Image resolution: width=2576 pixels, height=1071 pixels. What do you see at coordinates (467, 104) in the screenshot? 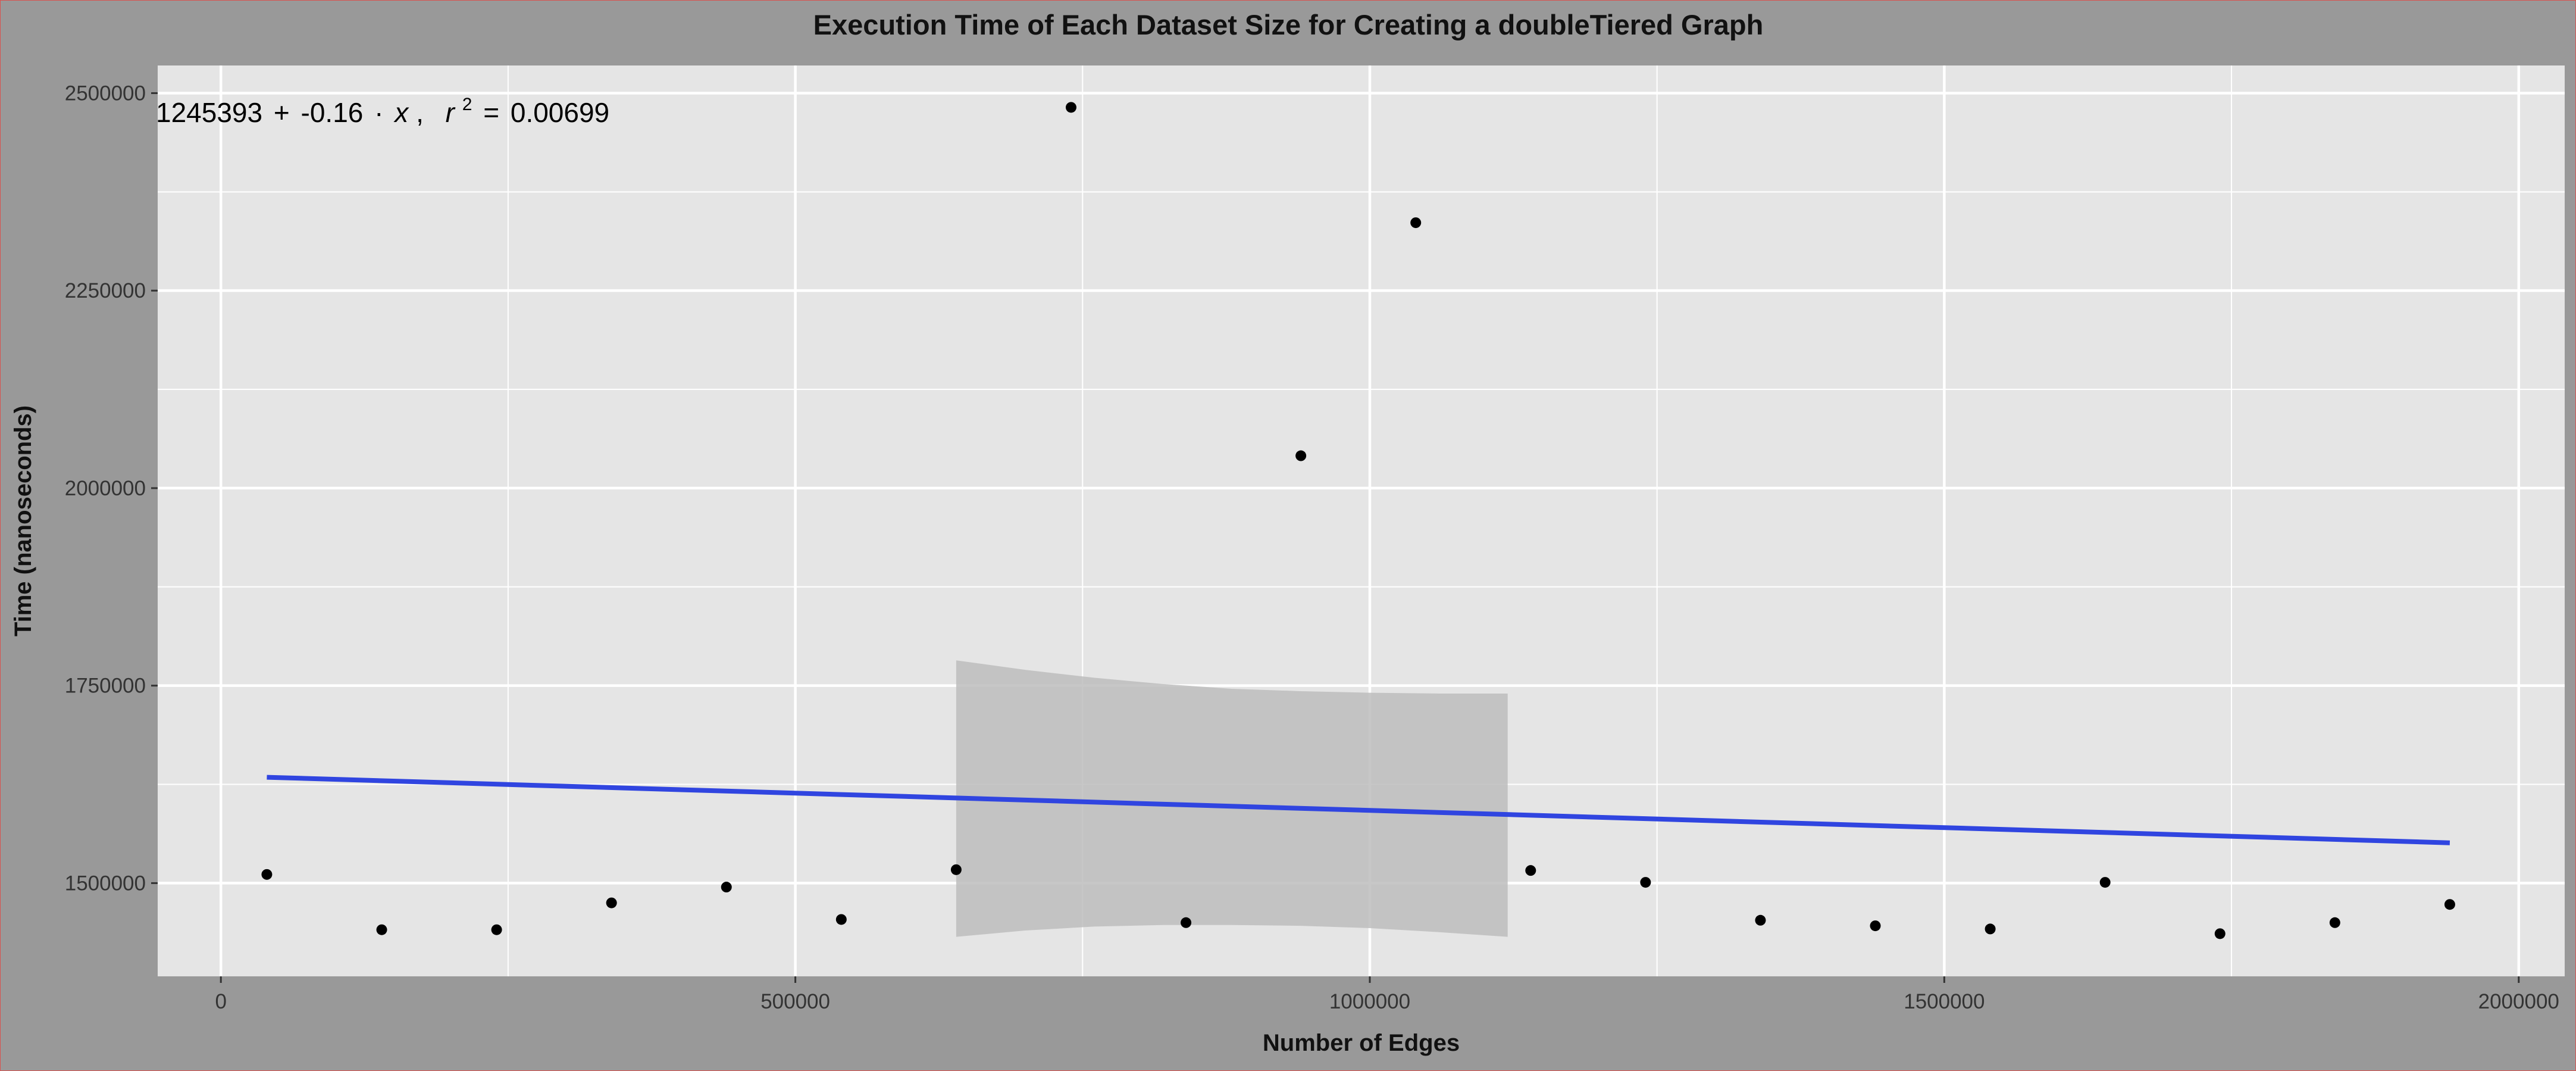
I see `eq-r-exponent: 2` at bounding box center [467, 104].